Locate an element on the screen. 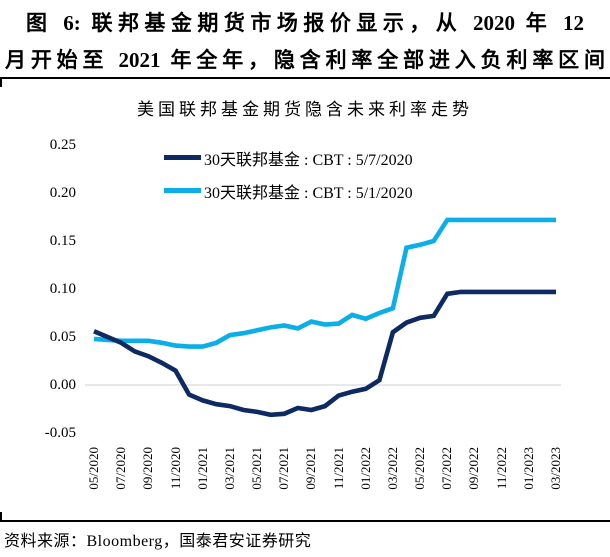 The width and height of the screenshot is (610, 557). y-axis-tick-label: 0.25 is located at coordinates (62, 145).